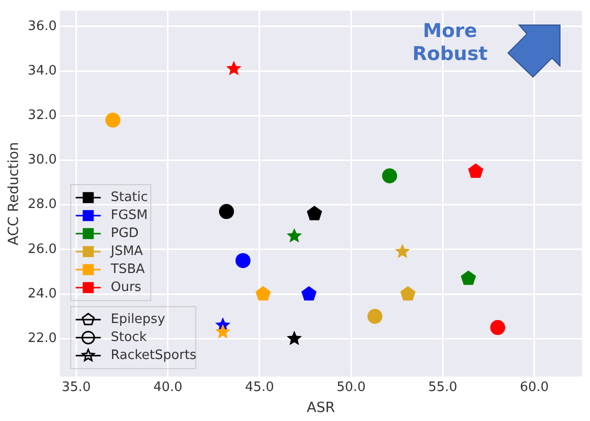 The width and height of the screenshot is (590, 421). Describe the element at coordinates (443, 387) in the screenshot. I see `x-tick-label: 55.0` at that location.